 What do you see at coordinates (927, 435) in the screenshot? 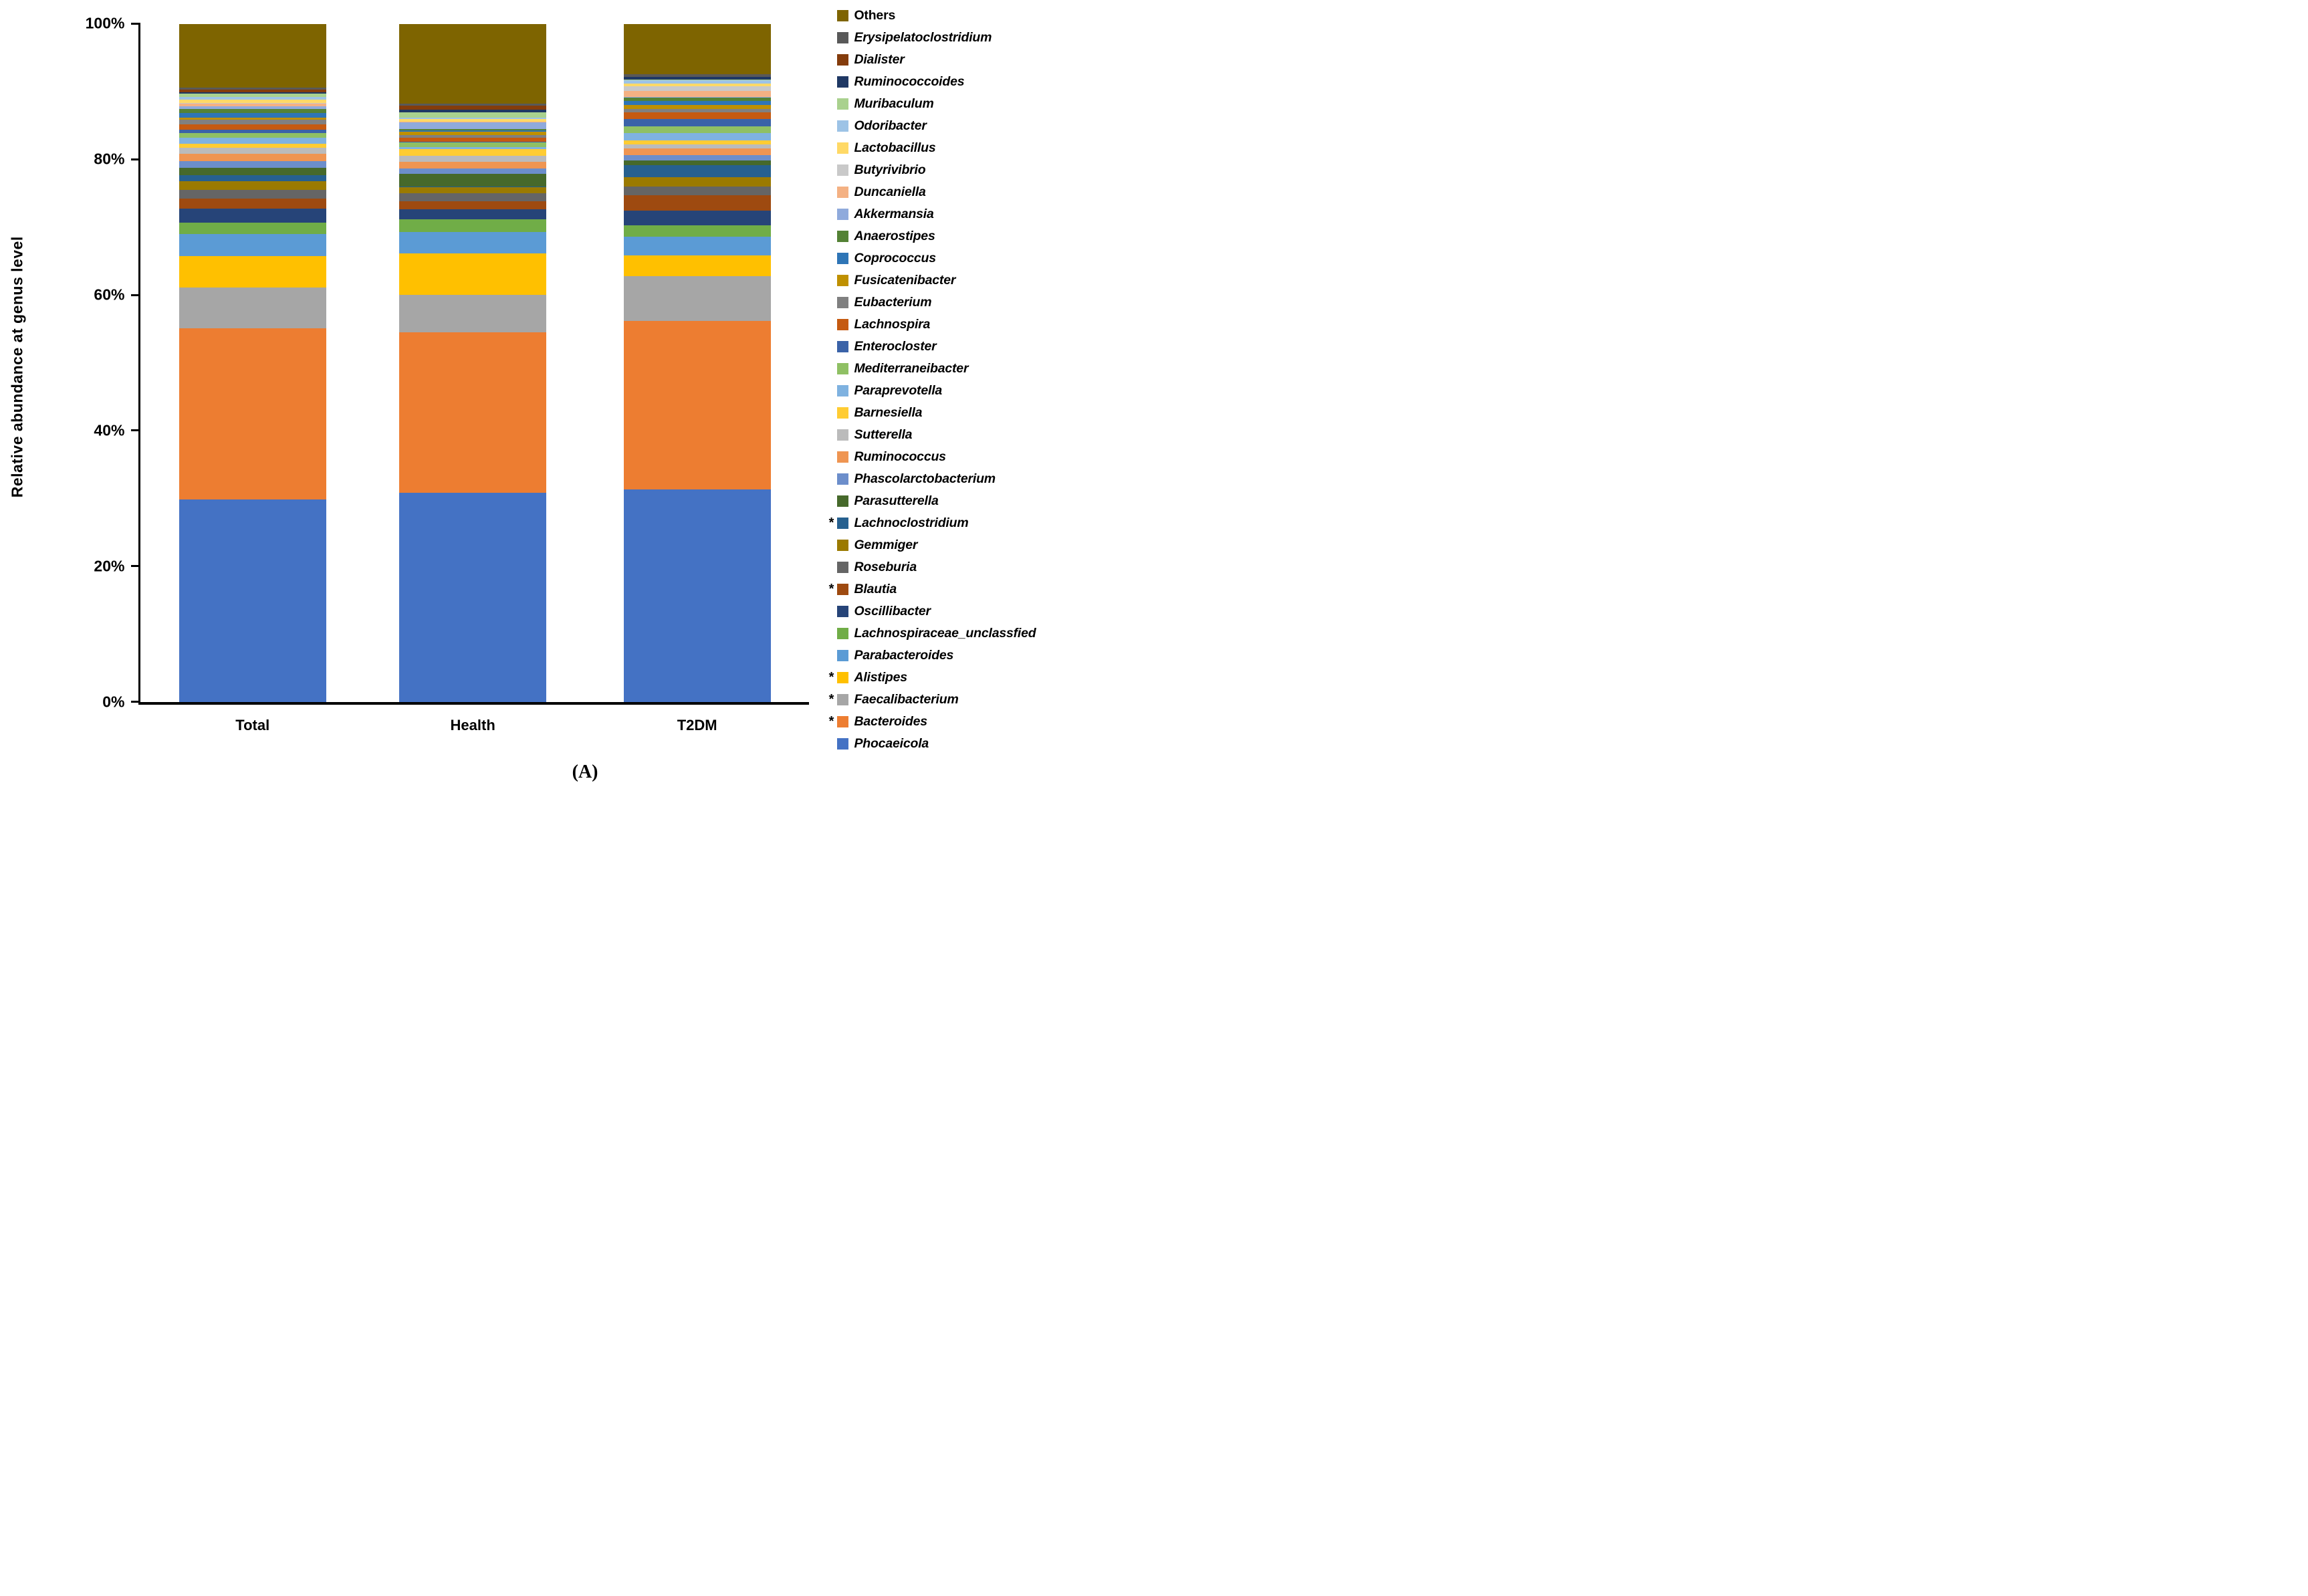
I see `legend-item-sutterella: Sutterella` at bounding box center [927, 435].